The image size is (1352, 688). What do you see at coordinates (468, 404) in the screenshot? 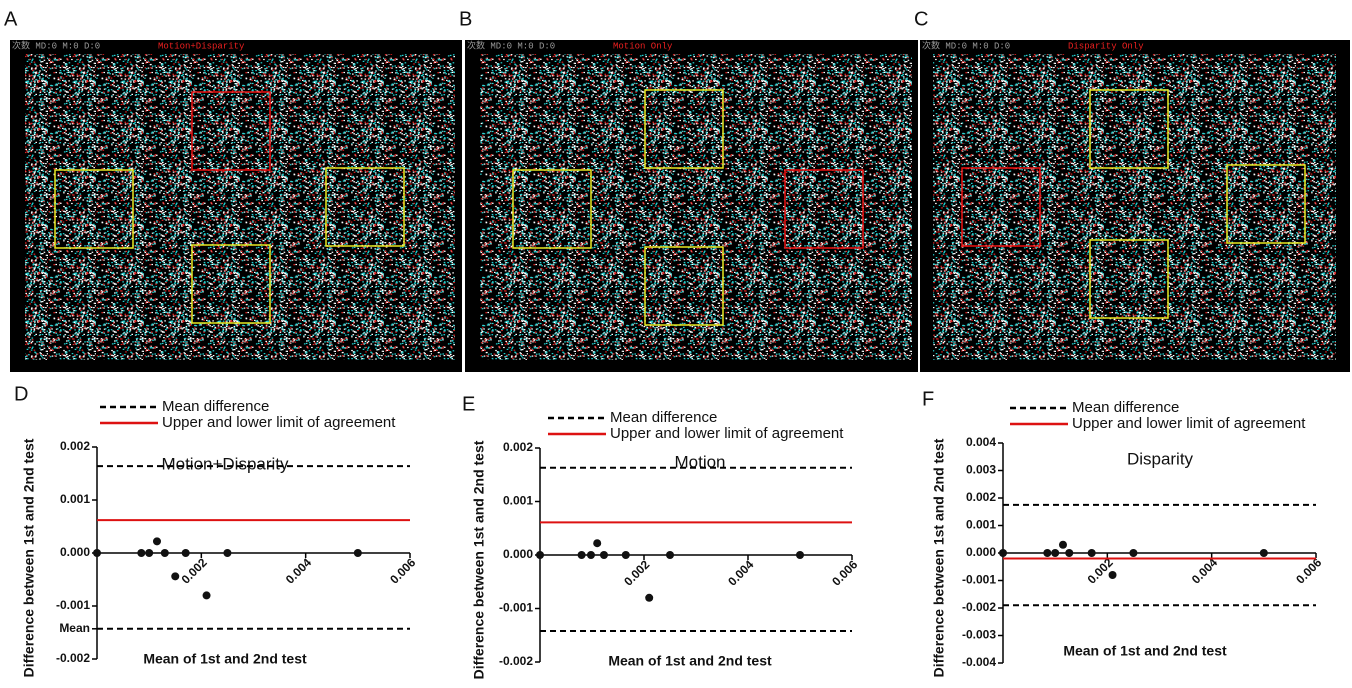
I see `panel-label: E` at bounding box center [468, 404].